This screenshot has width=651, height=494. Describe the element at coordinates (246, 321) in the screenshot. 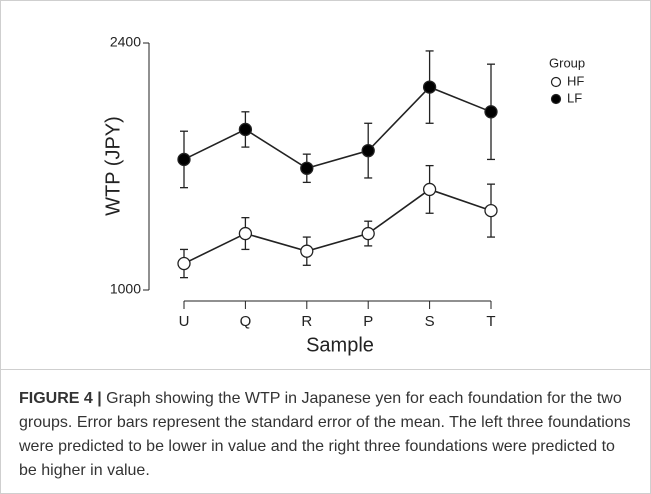

I see `x-tick-label: Q` at that location.